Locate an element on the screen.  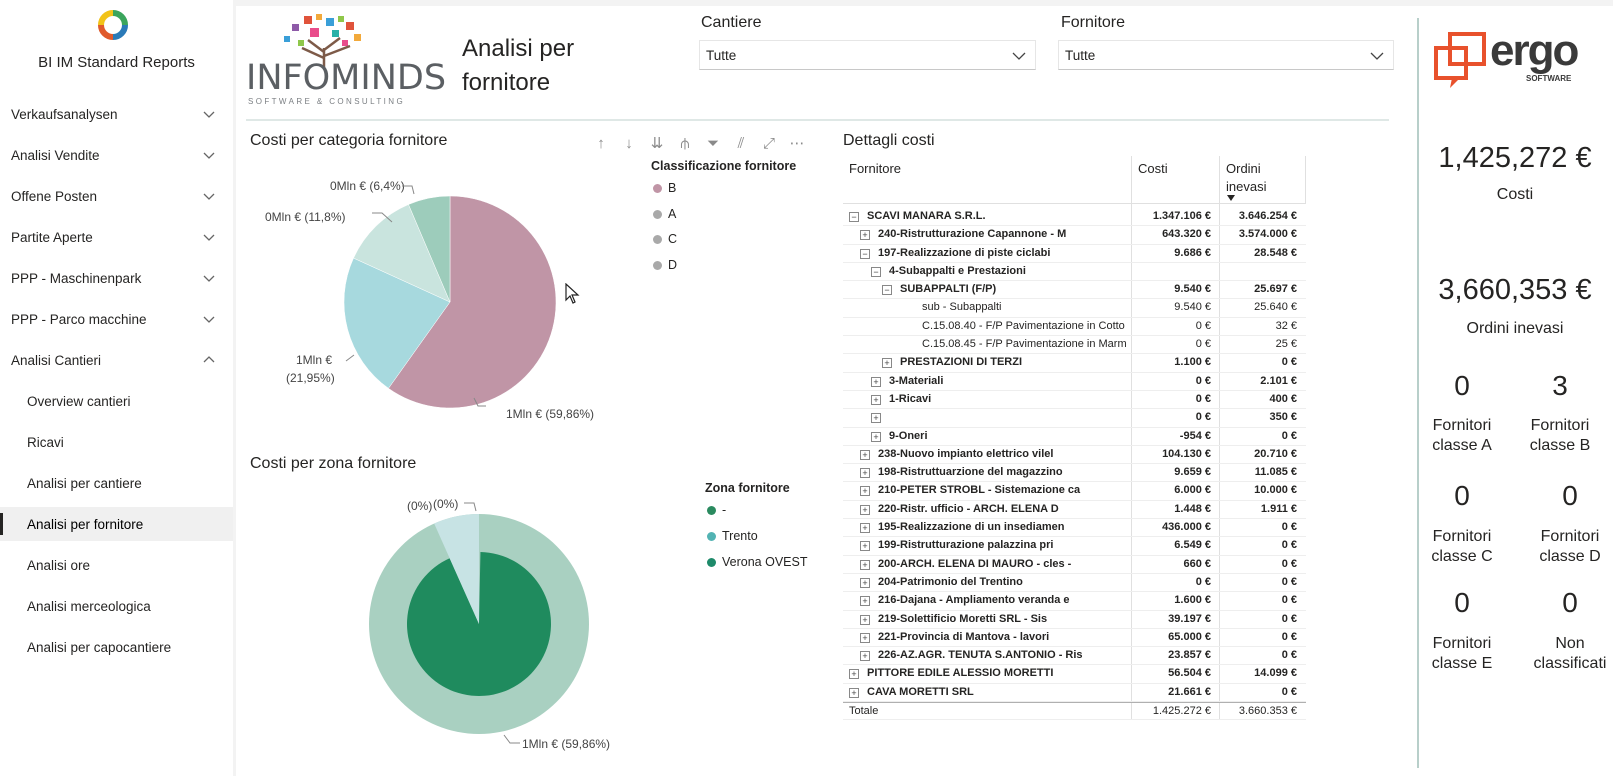
pin-visual-icon: ⫽ is located at coordinates (741, 143).